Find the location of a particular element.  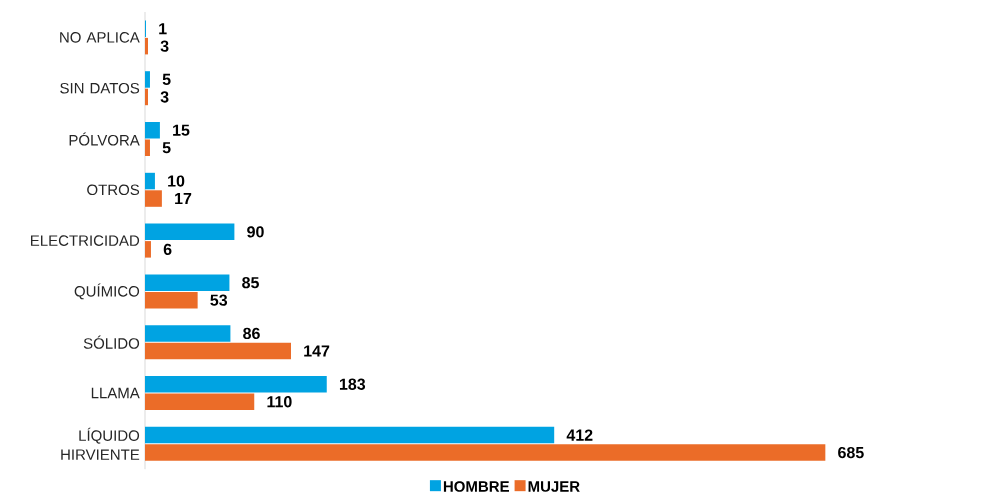

data-label: 412 is located at coordinates (579, 435).